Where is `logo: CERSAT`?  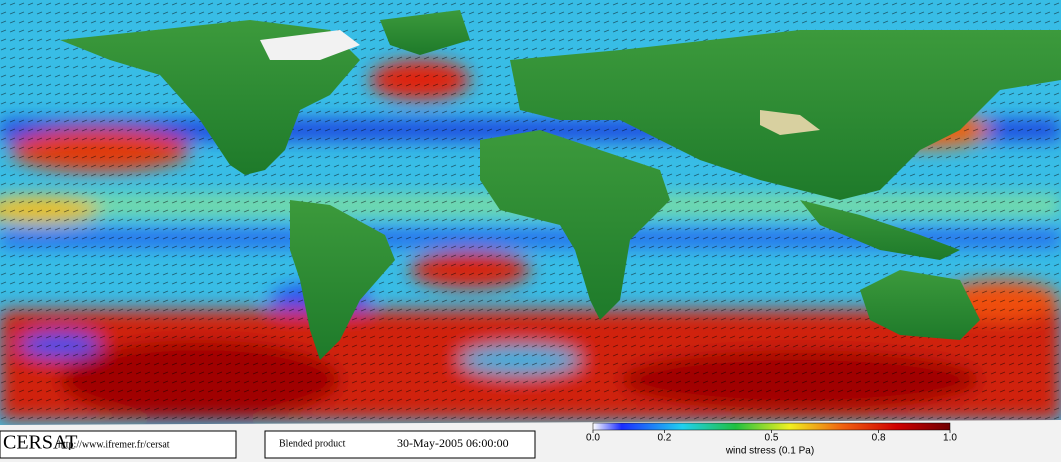
logo: CERSAT is located at coordinates (40, 443).